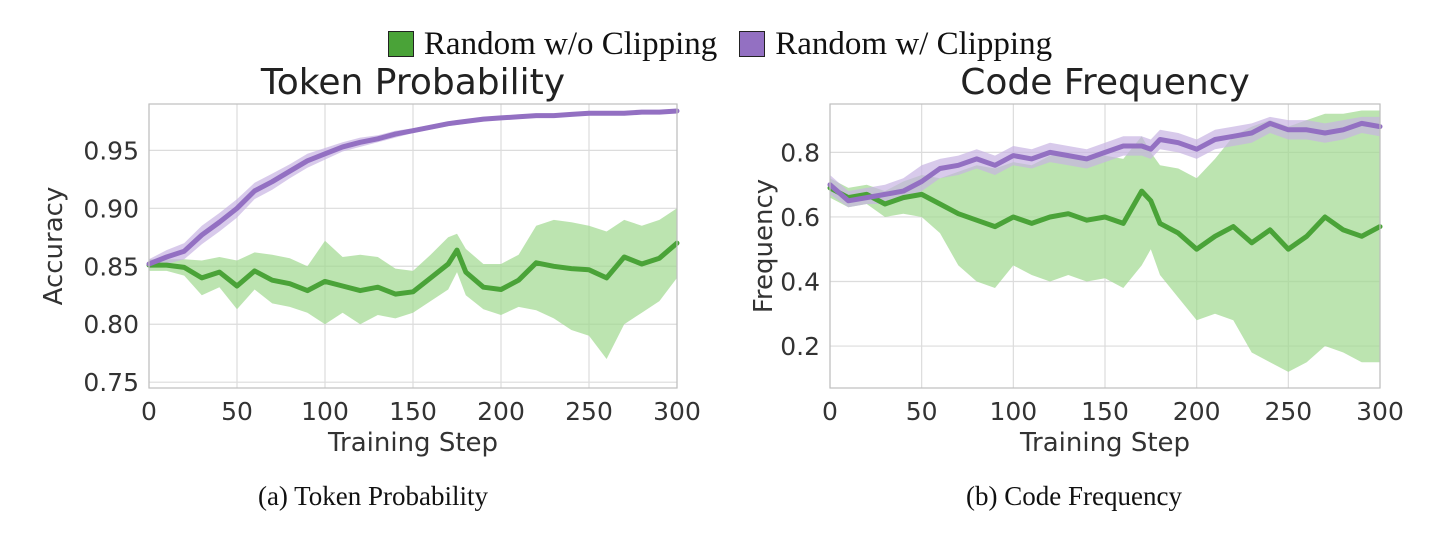 This screenshot has width=1440, height=538. Describe the element at coordinates (720, 44) in the screenshot. I see `legend: Random w/o Clipping Random w/ Clipping` at that location.